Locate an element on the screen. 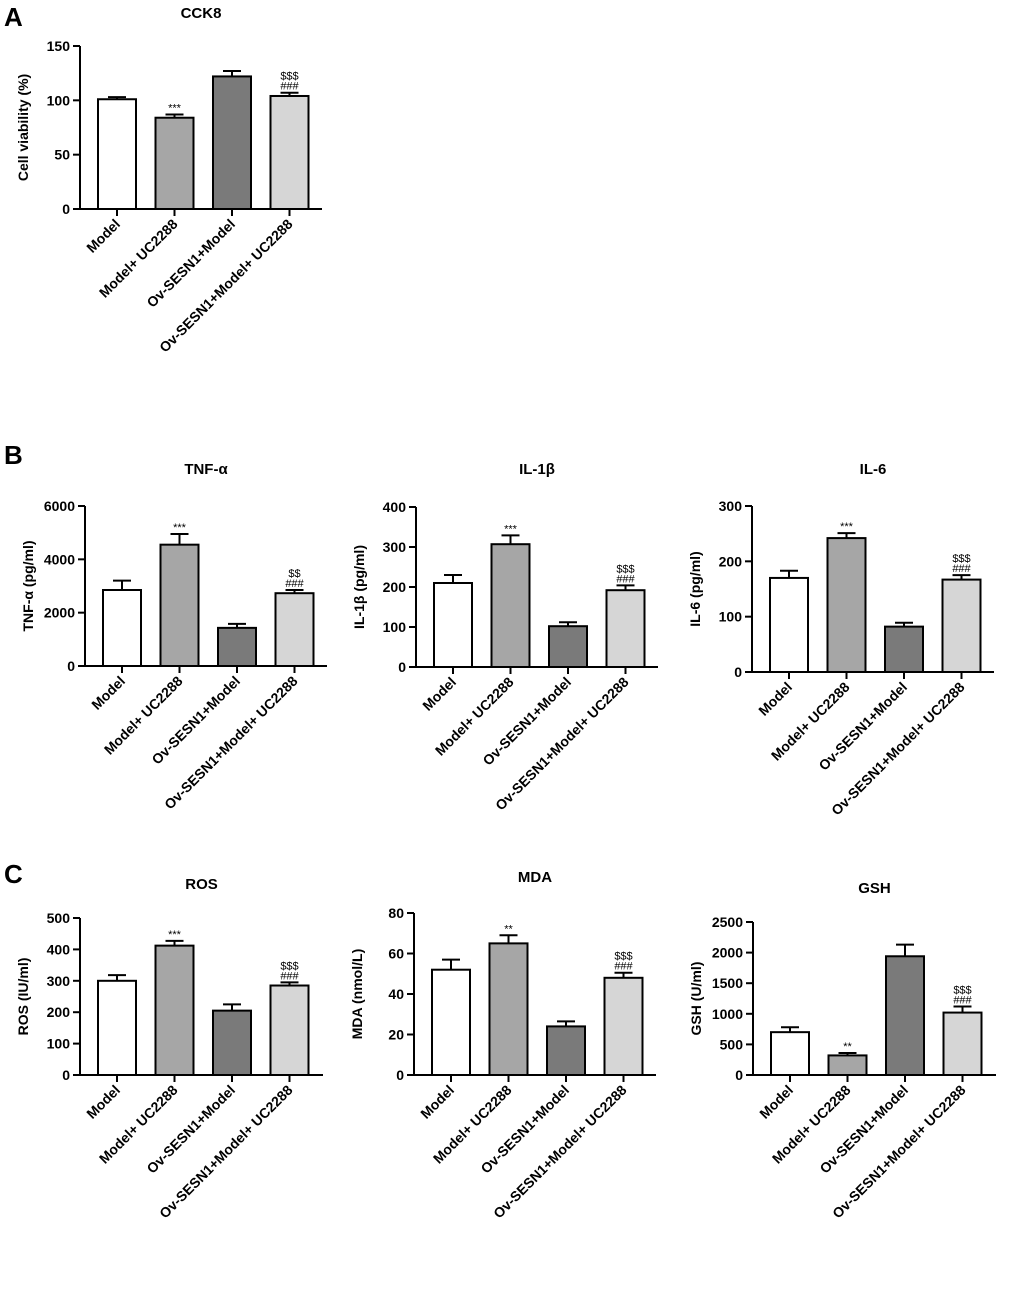 This screenshot has width=1020, height=1290. il1b-y-axis-label: IL-1β (pg/ml) is located at coordinates (359, 587).